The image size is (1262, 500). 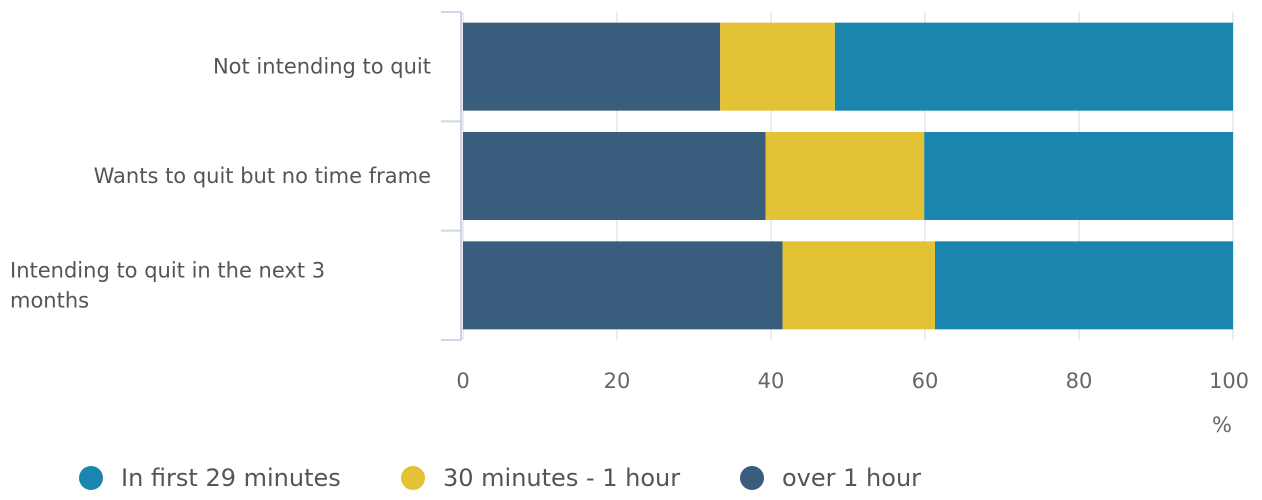 What do you see at coordinates (1079, 381) in the screenshot?
I see `x-tick-label-4: 80` at bounding box center [1079, 381].